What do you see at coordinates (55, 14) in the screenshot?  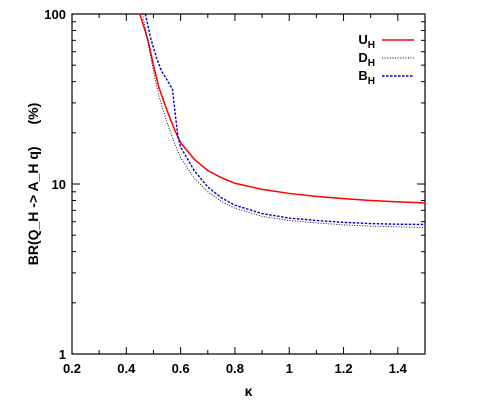 I see `y-tick-label: 100` at bounding box center [55, 14].